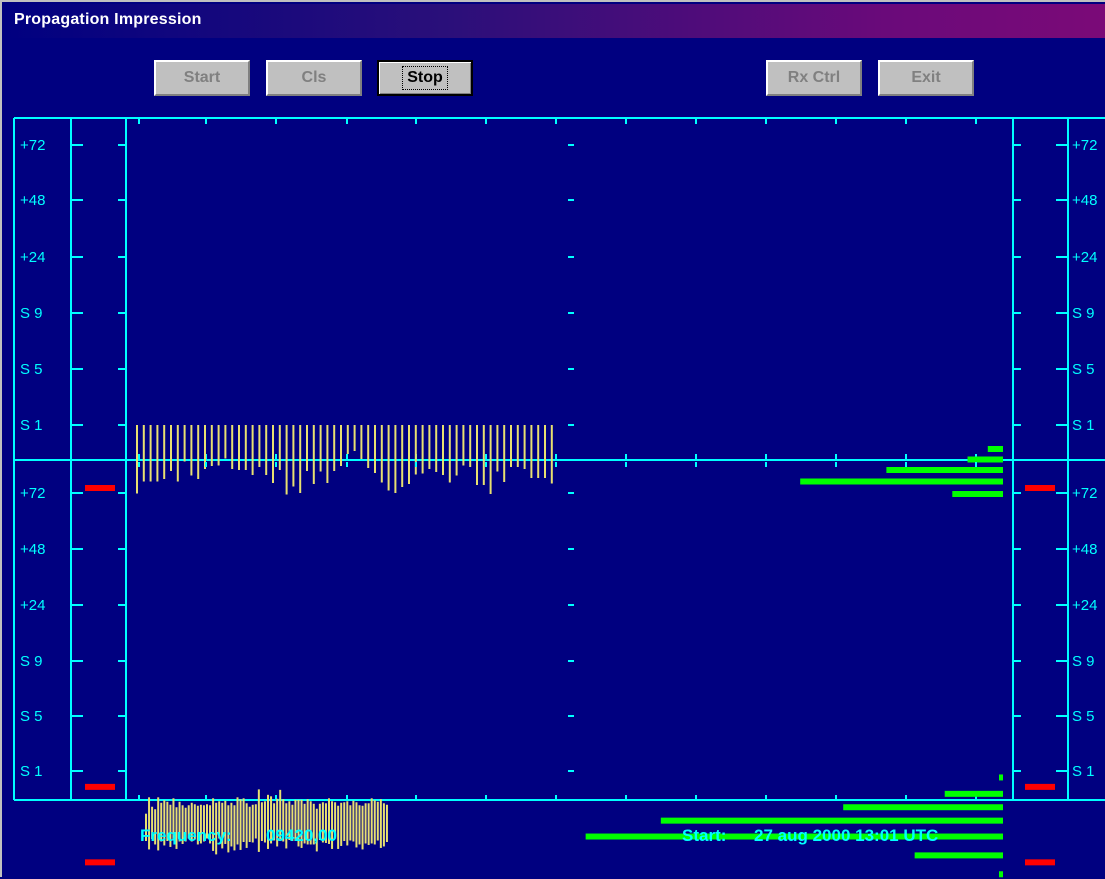  I want to click on stop-button-label: Stop, so click(425, 78).